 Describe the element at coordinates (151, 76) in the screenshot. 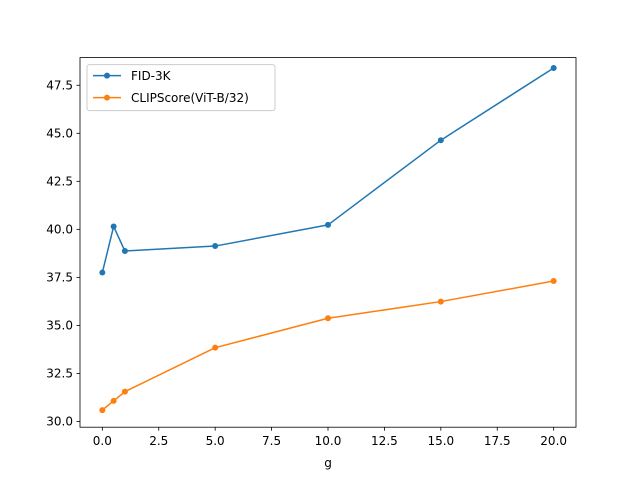

I see `legend-label-fid-3k: FID-3K` at that location.